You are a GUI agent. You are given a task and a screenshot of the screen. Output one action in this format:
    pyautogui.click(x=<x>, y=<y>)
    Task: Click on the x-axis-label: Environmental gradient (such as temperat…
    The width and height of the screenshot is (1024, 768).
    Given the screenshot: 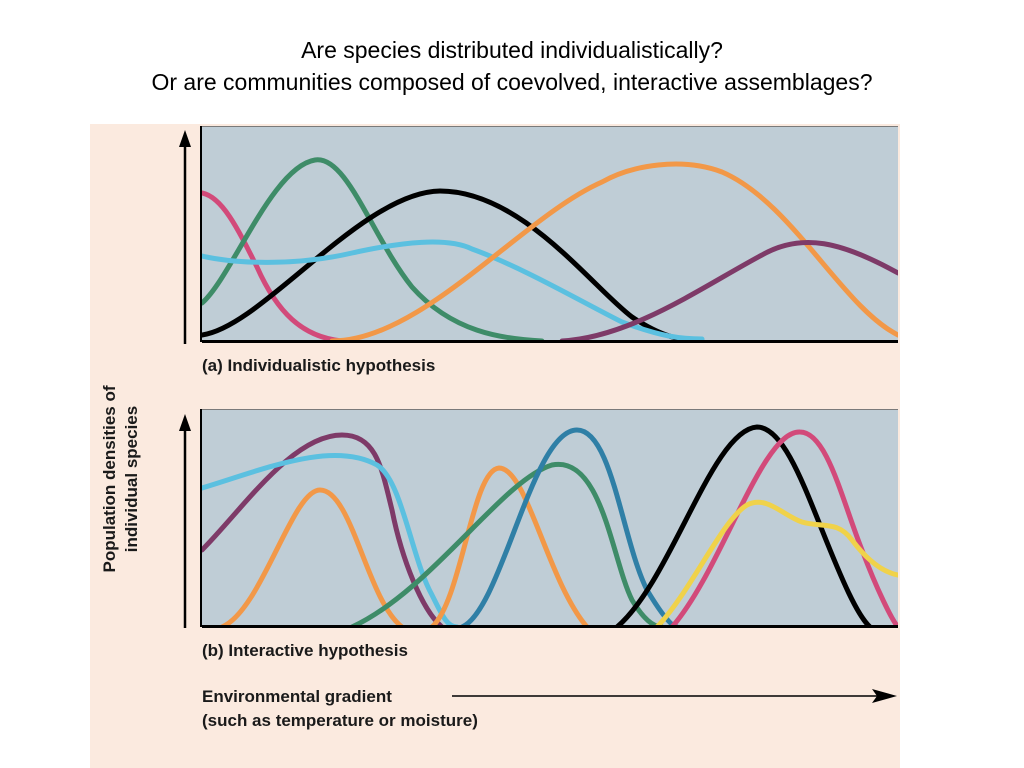 What is the action you would take?
    pyautogui.click(x=340, y=709)
    